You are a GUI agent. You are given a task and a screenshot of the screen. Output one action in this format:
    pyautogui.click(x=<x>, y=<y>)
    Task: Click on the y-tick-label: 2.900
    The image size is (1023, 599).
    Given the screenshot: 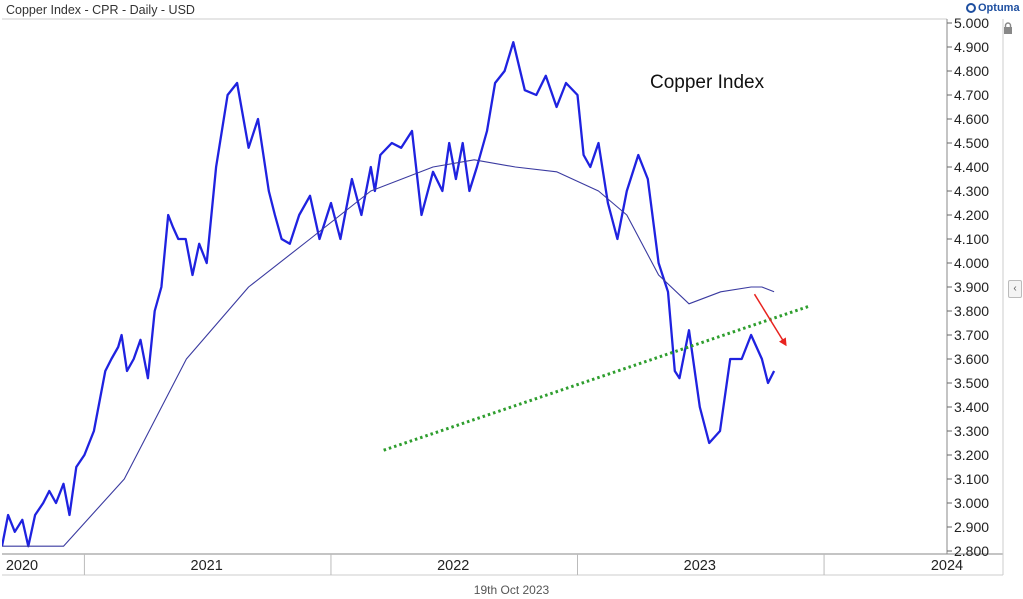 What is the action you would take?
    pyautogui.click(x=971, y=527)
    